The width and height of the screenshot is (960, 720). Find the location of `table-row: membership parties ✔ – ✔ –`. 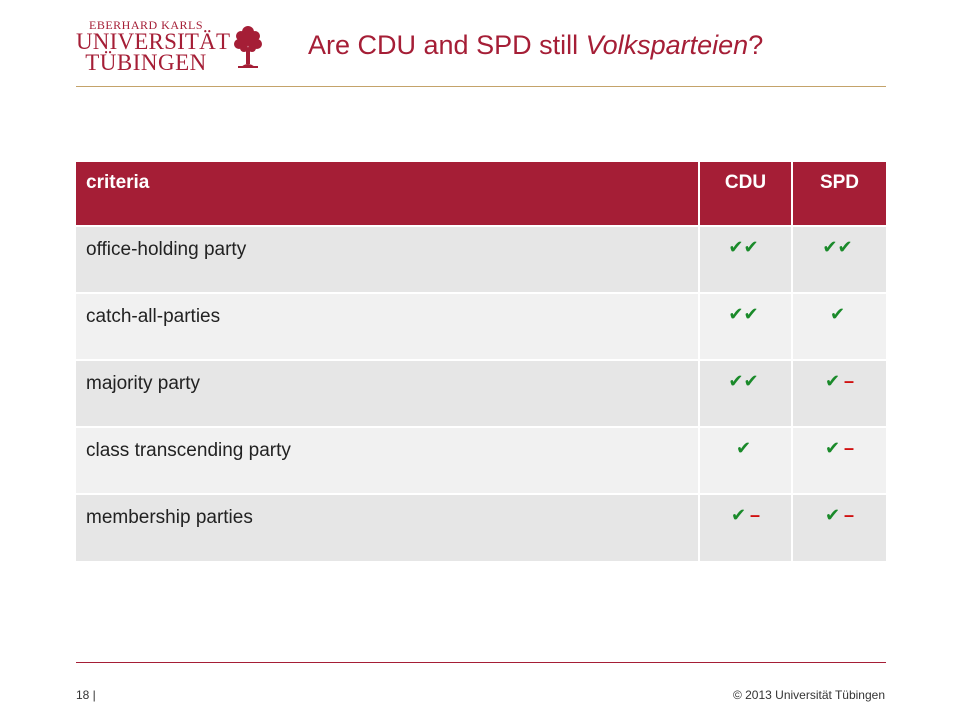

table-row: membership parties ✔ – ✔ – is located at coordinates (481, 527).